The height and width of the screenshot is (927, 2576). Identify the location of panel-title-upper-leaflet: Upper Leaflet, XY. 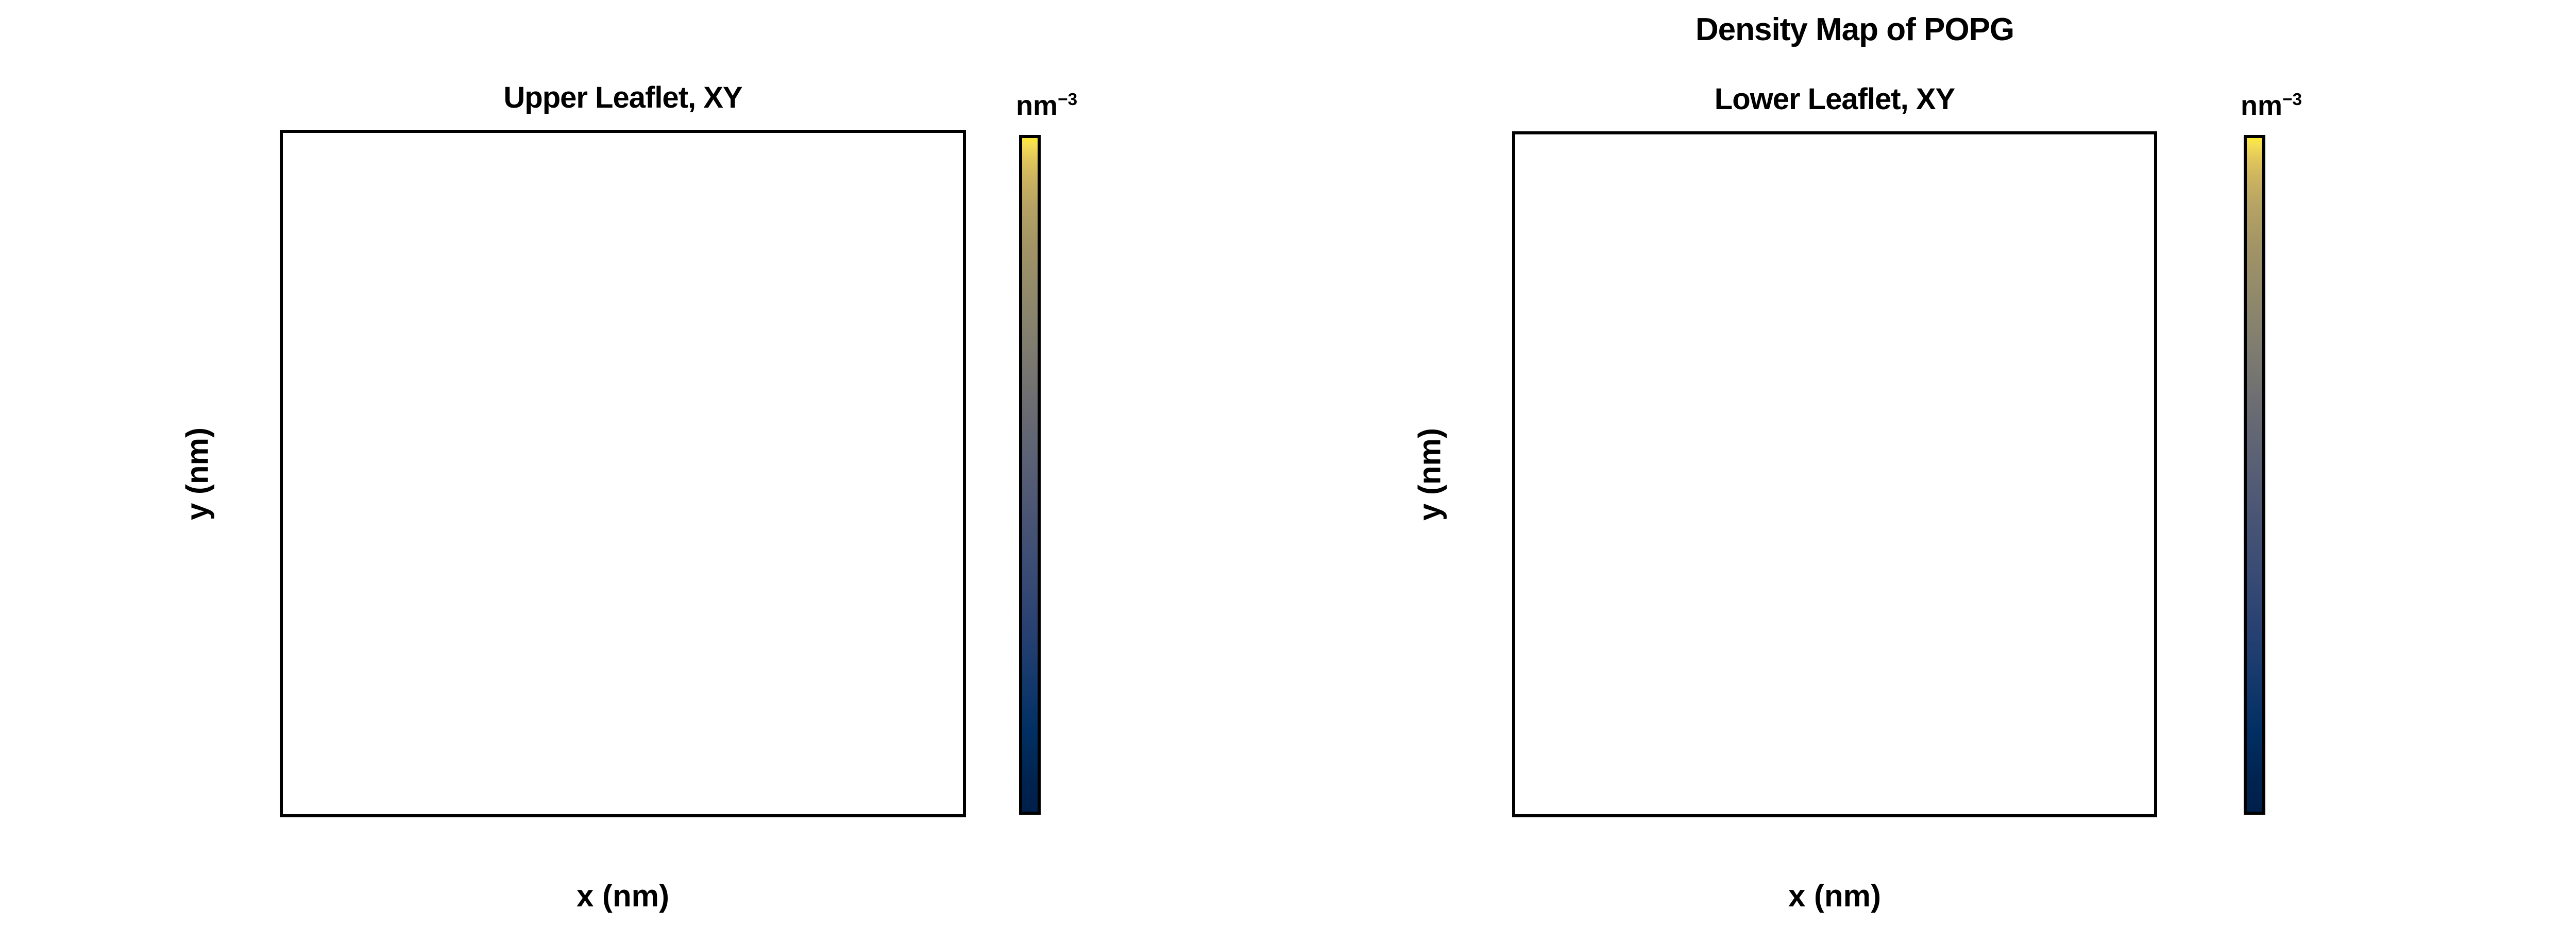
(622, 97).